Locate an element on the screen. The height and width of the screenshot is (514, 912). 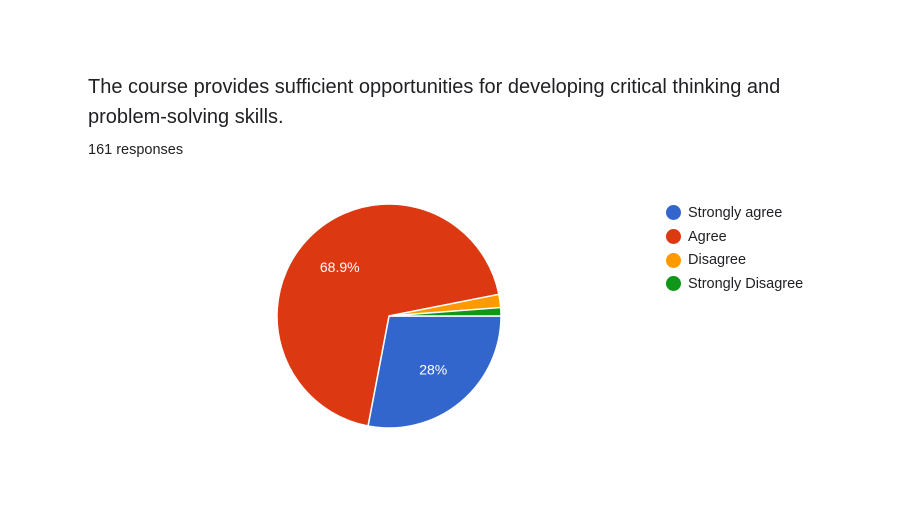
pie-slice-strongly-agree is located at coordinates (434, 372).